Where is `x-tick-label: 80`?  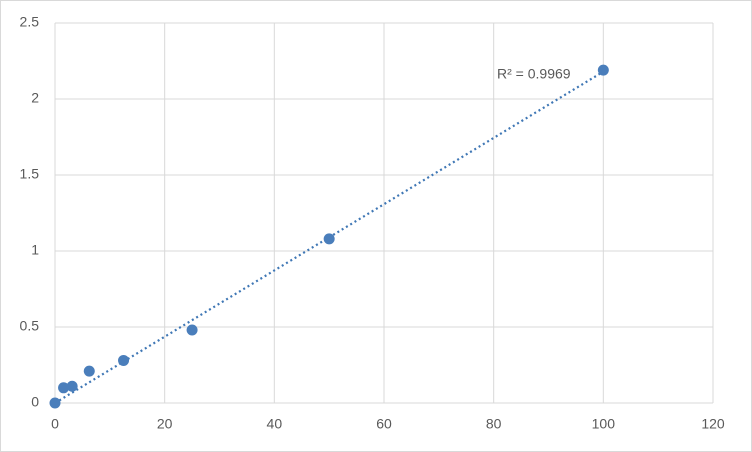
x-tick-label: 80 is located at coordinates (494, 424).